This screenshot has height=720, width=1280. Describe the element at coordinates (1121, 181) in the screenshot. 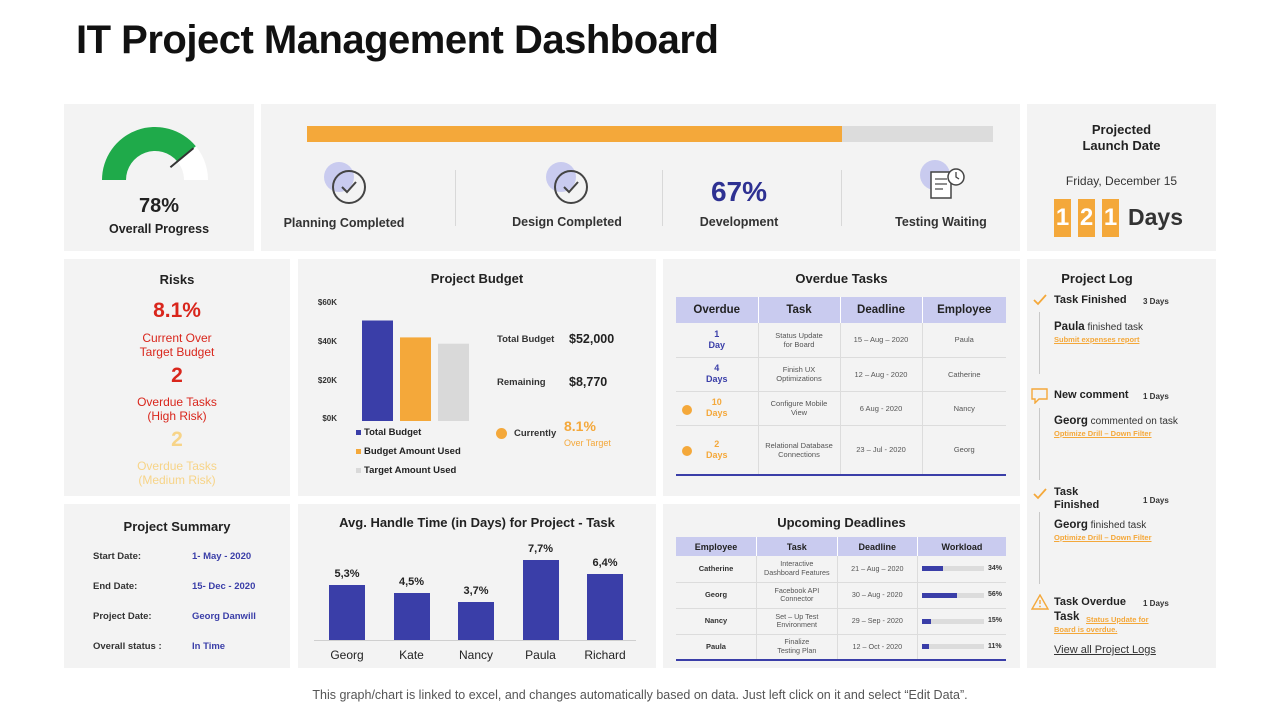

I see `launch-date: Friday, December 15` at that location.